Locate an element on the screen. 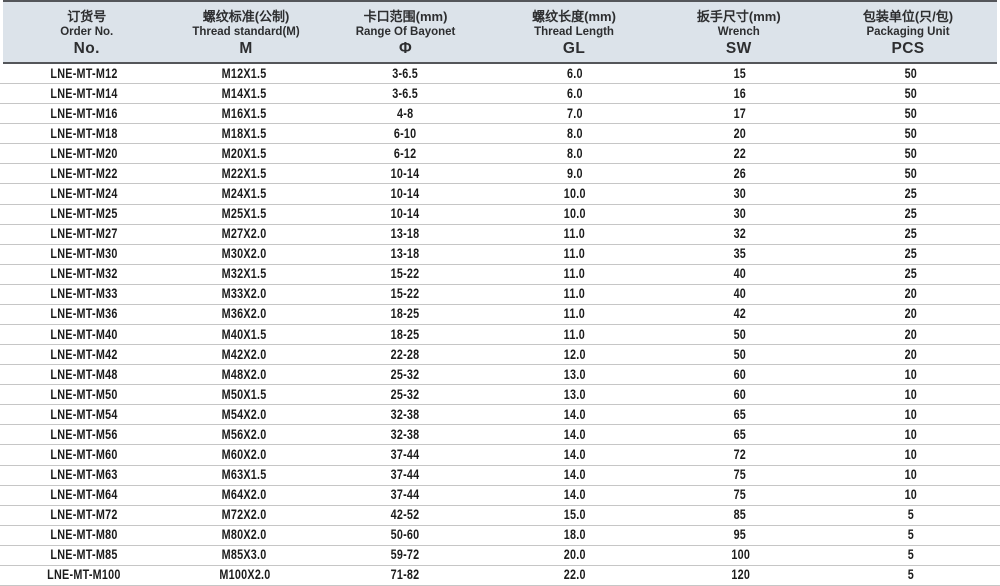 The image size is (1000, 586). cell-value: 37-44 is located at coordinates (405, 455).